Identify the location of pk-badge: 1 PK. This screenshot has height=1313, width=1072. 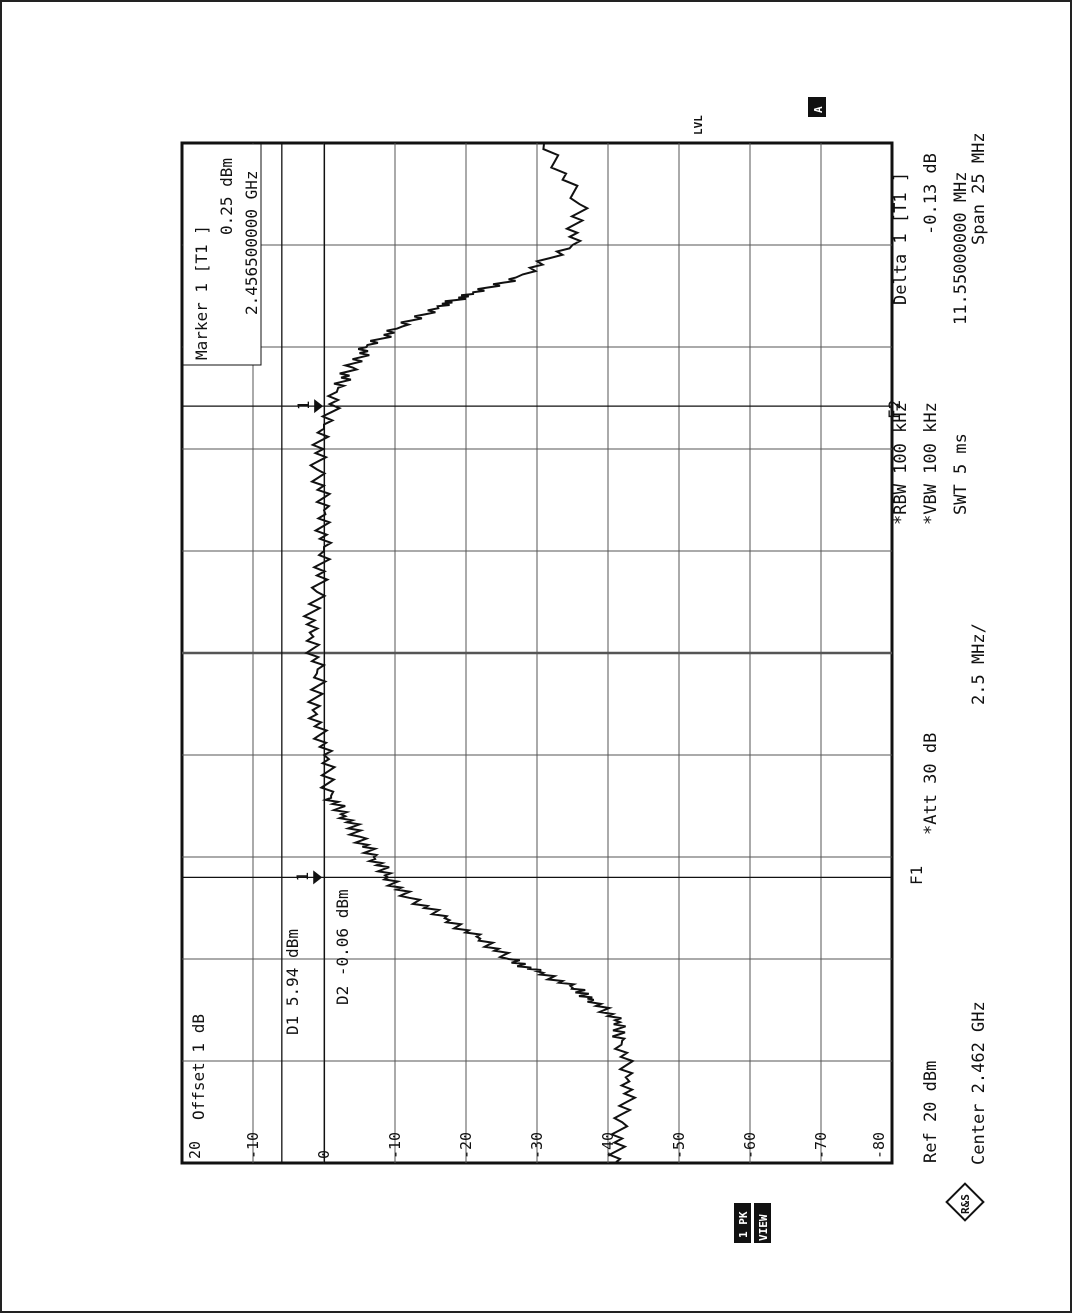
(743, 1224).